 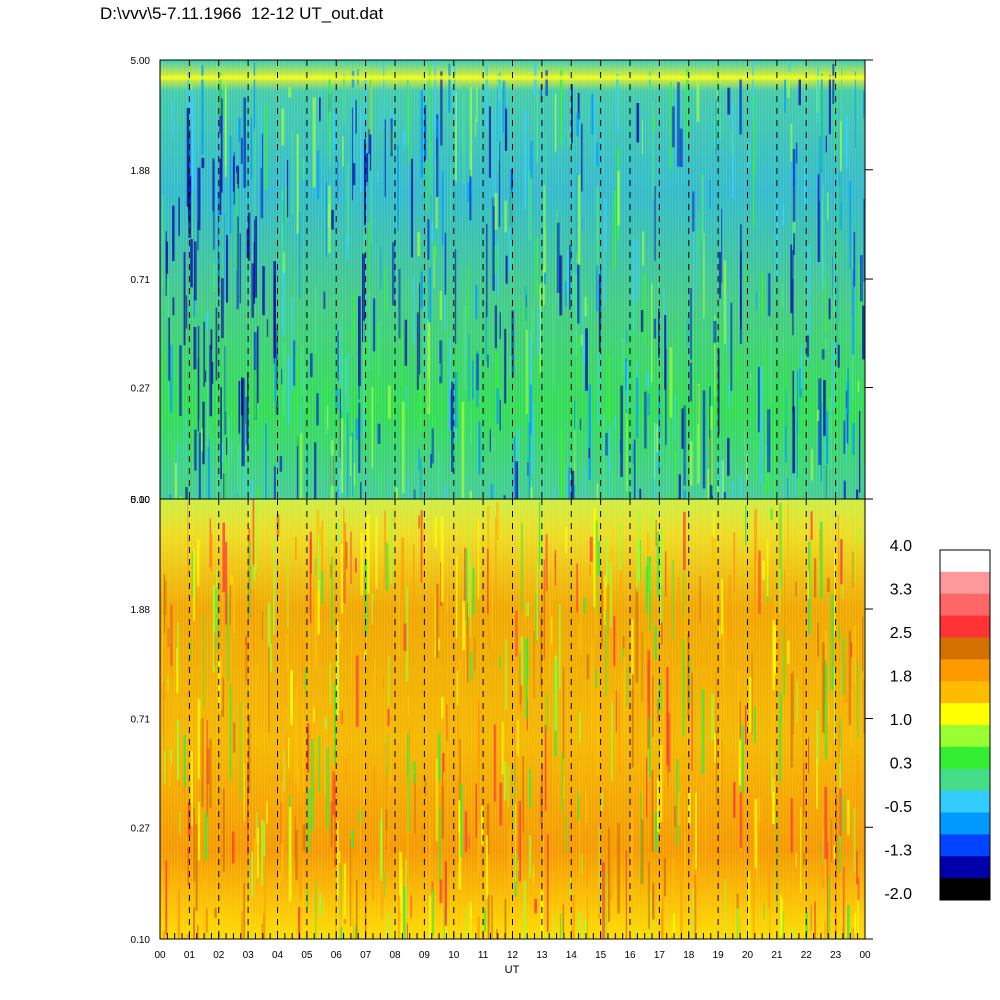 I want to click on upper-y-tick-label: 5.00, so click(x=141, y=61).